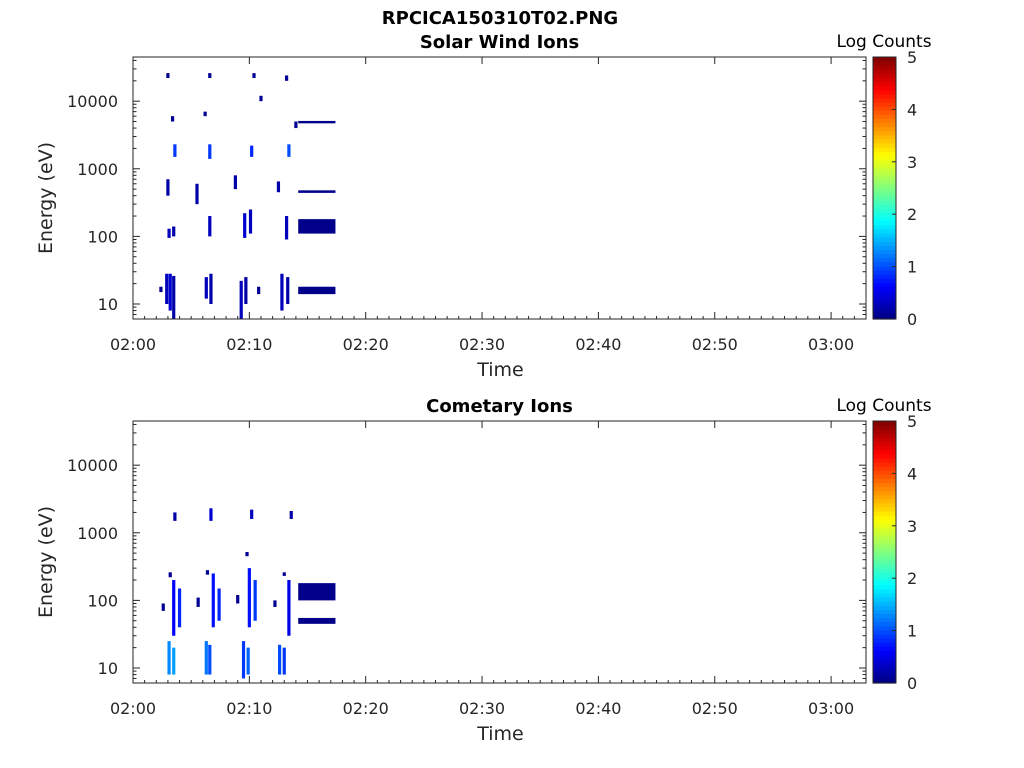 The width and height of the screenshot is (1024, 768). What do you see at coordinates (912, 578) in the screenshot?
I see `colorbar-tick-label: 2` at bounding box center [912, 578].